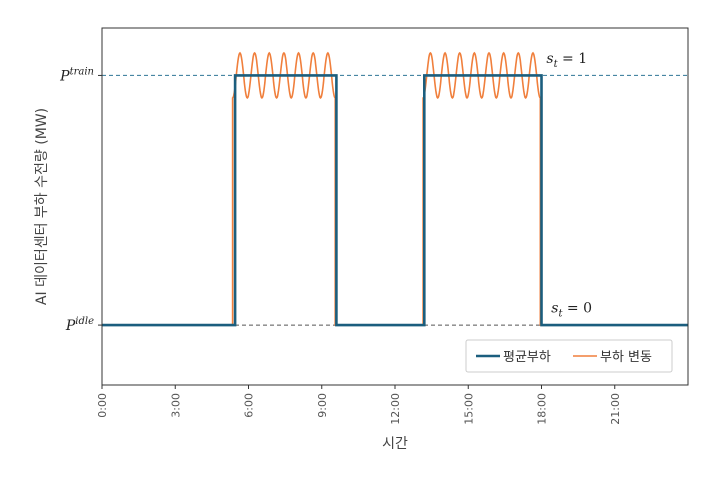 The width and height of the screenshot is (715, 485). Describe the element at coordinates (84, 321) in the screenshot. I see `y-tick-sup: idle` at that location.